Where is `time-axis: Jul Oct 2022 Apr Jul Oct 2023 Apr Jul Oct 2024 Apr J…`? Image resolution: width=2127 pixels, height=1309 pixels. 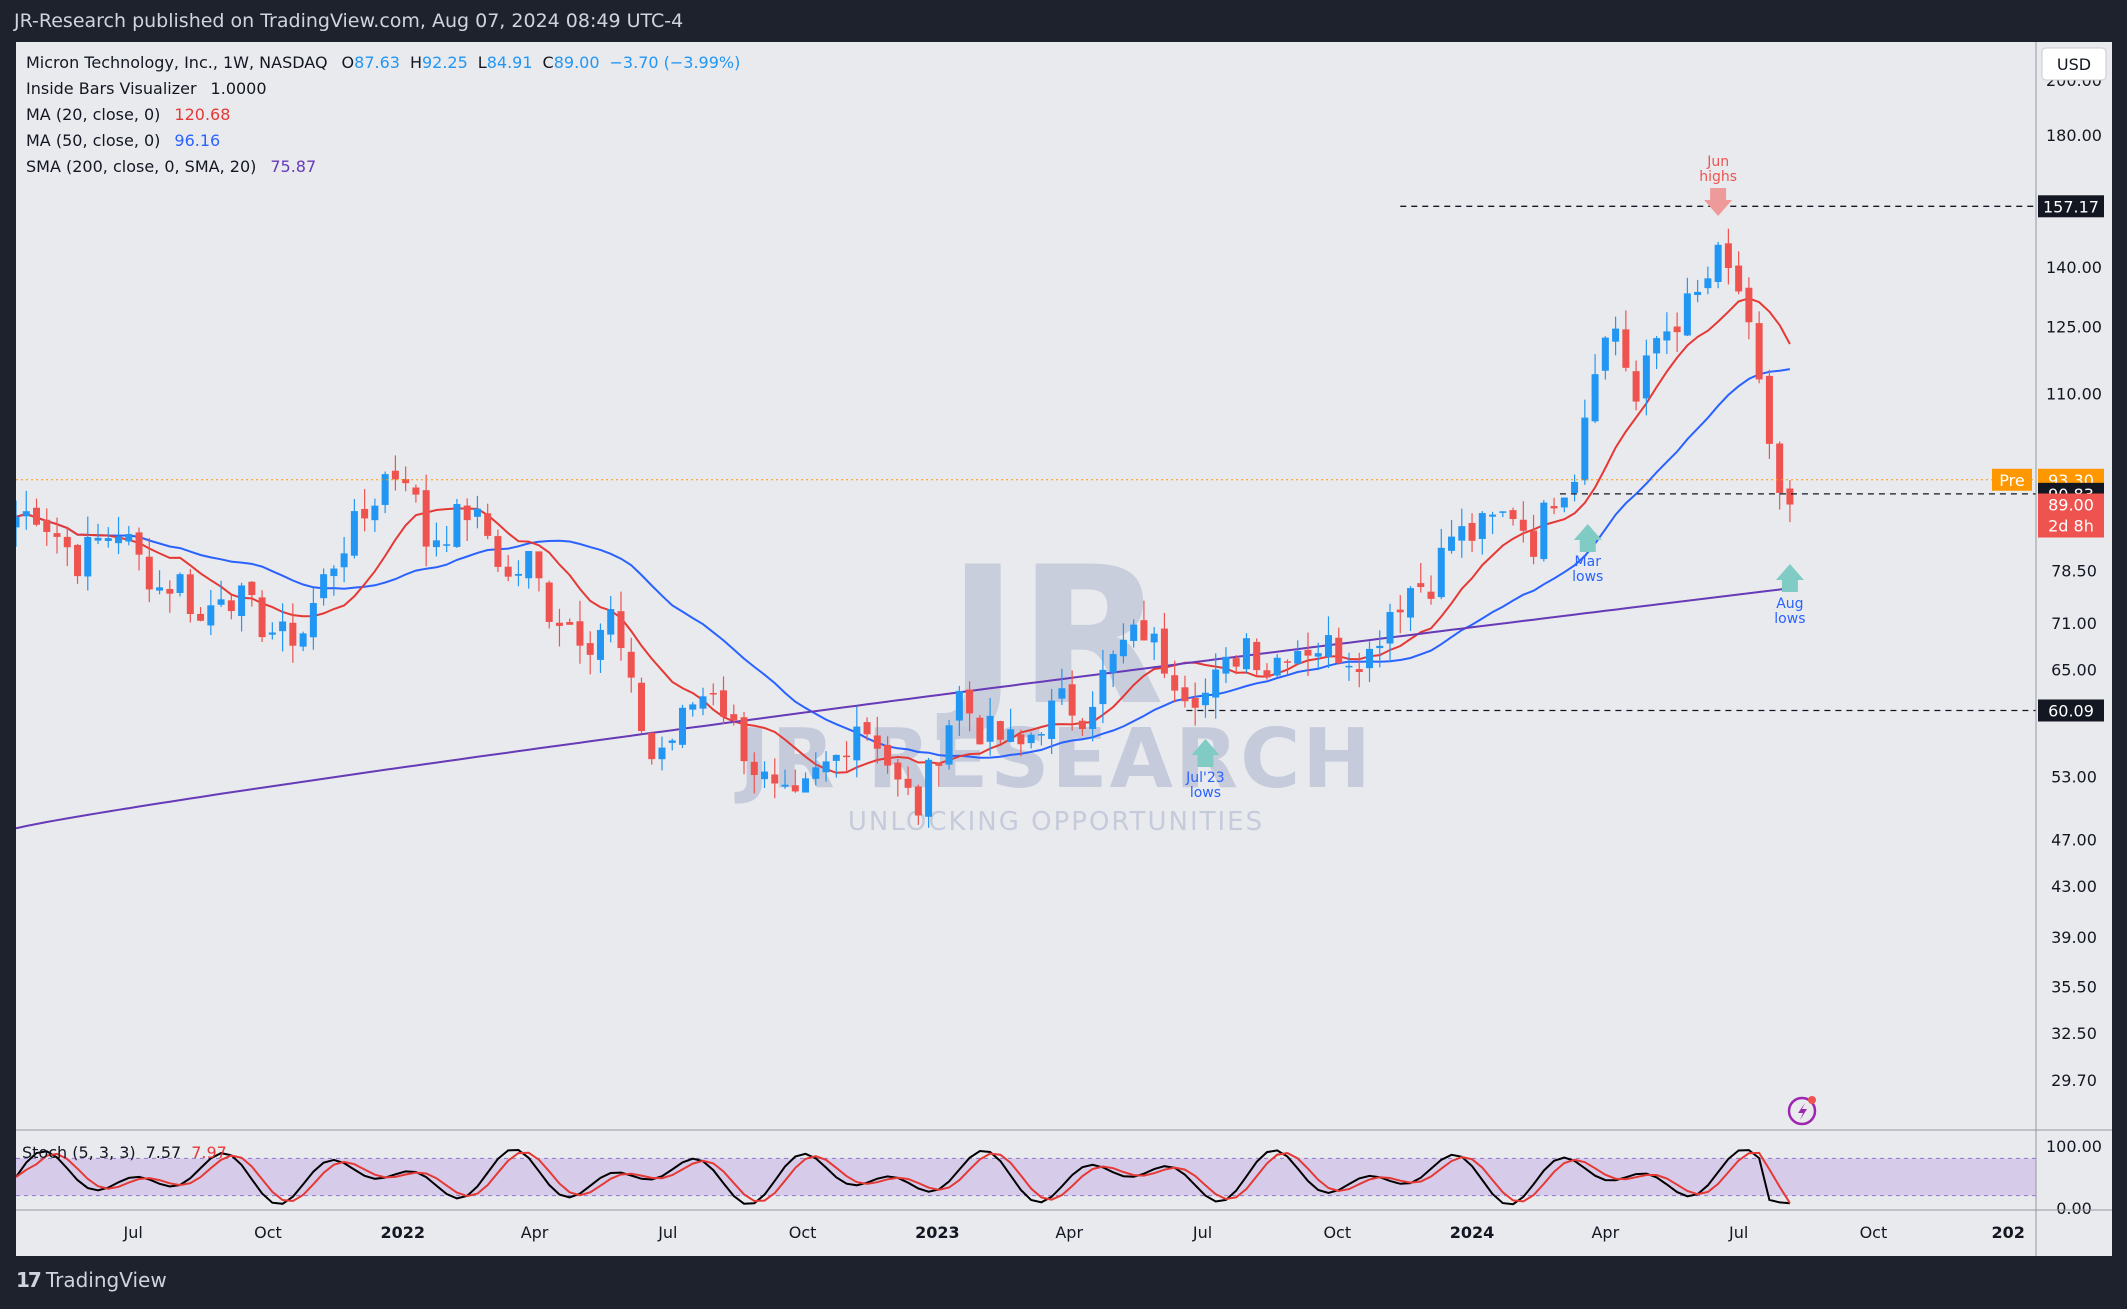 time-axis: Jul Oct 2022 Apr Jul Oct 2023 Apr Jul Oct 2024 Apr J… is located at coordinates (1074, 1232).